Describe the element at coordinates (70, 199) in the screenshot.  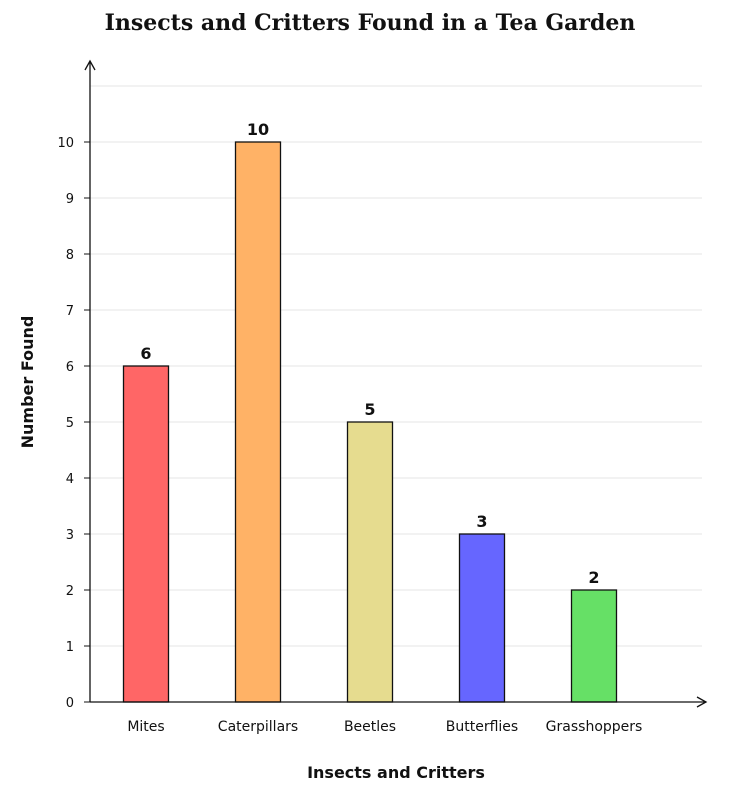
I see `y-tick-label: 9` at that location.